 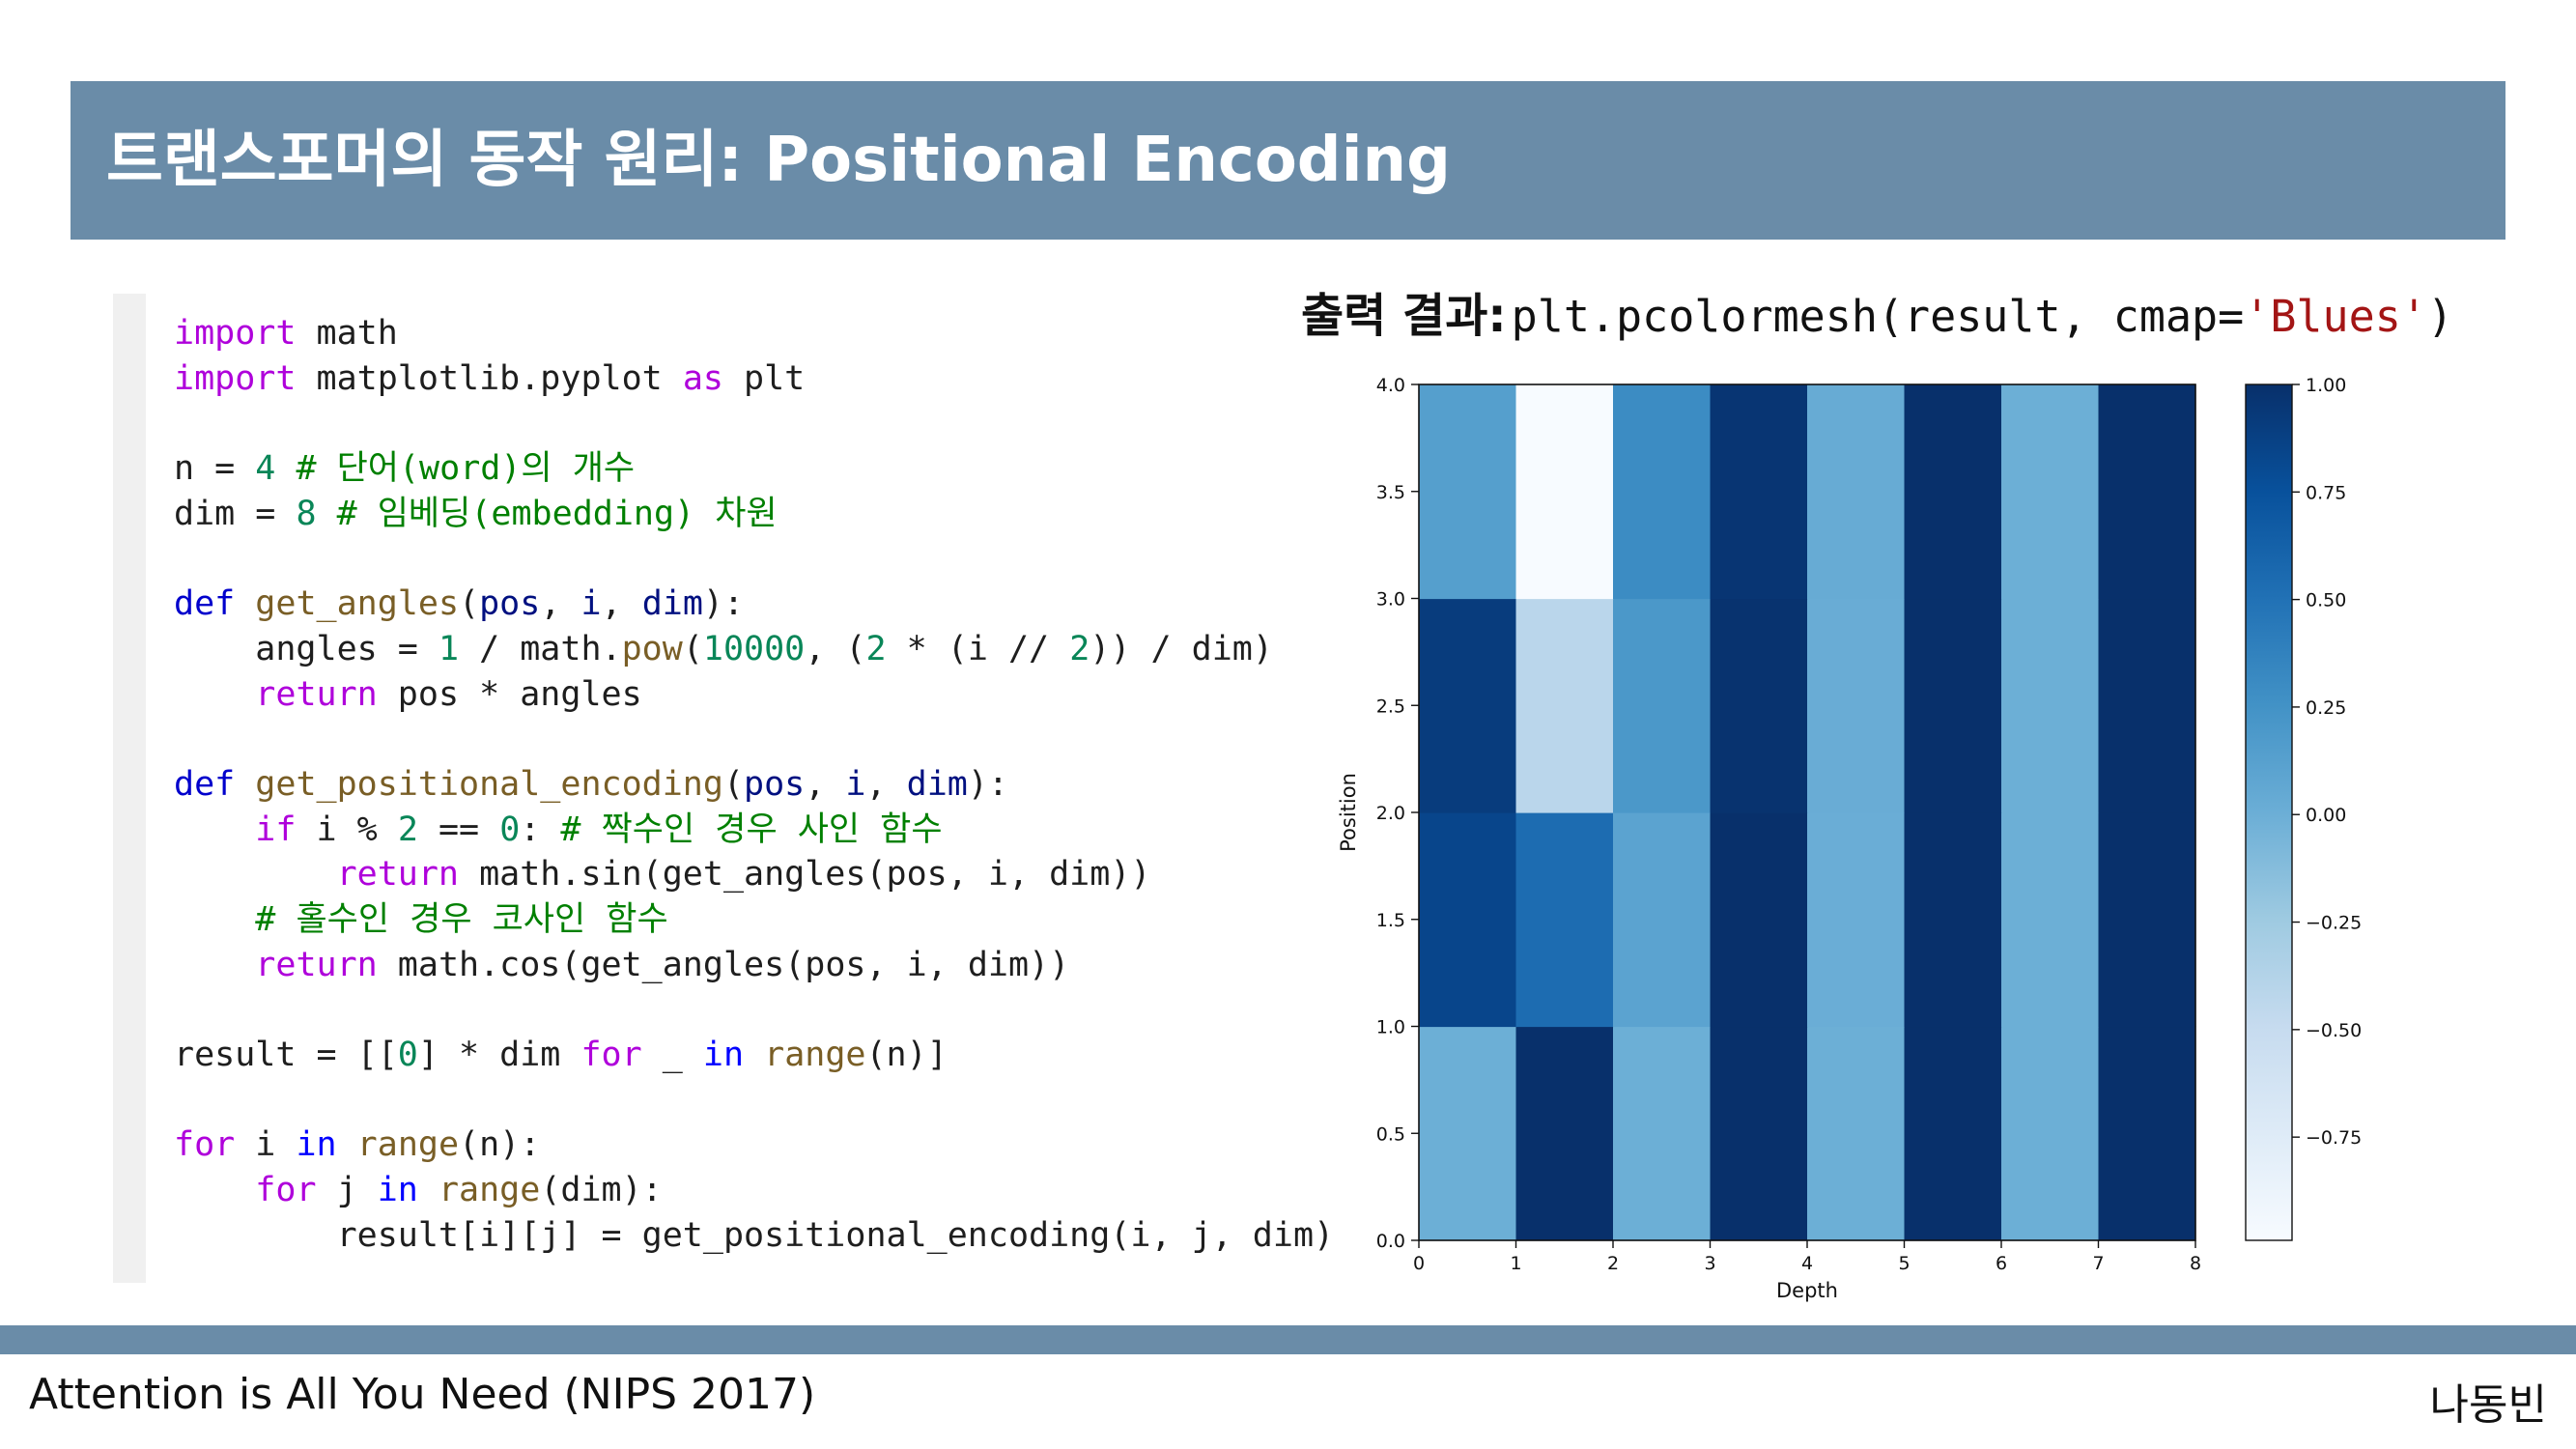 I want to click on y-tick-label: 3.5, so click(x=1390, y=492).